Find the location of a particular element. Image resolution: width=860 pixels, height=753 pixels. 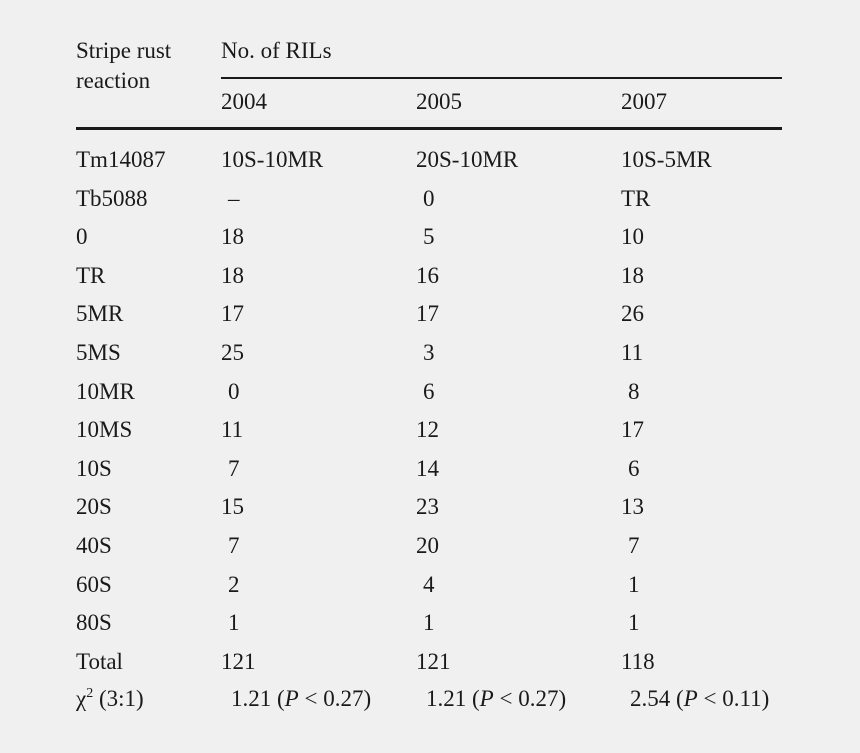

row-label: 60S is located at coordinates (94, 584).